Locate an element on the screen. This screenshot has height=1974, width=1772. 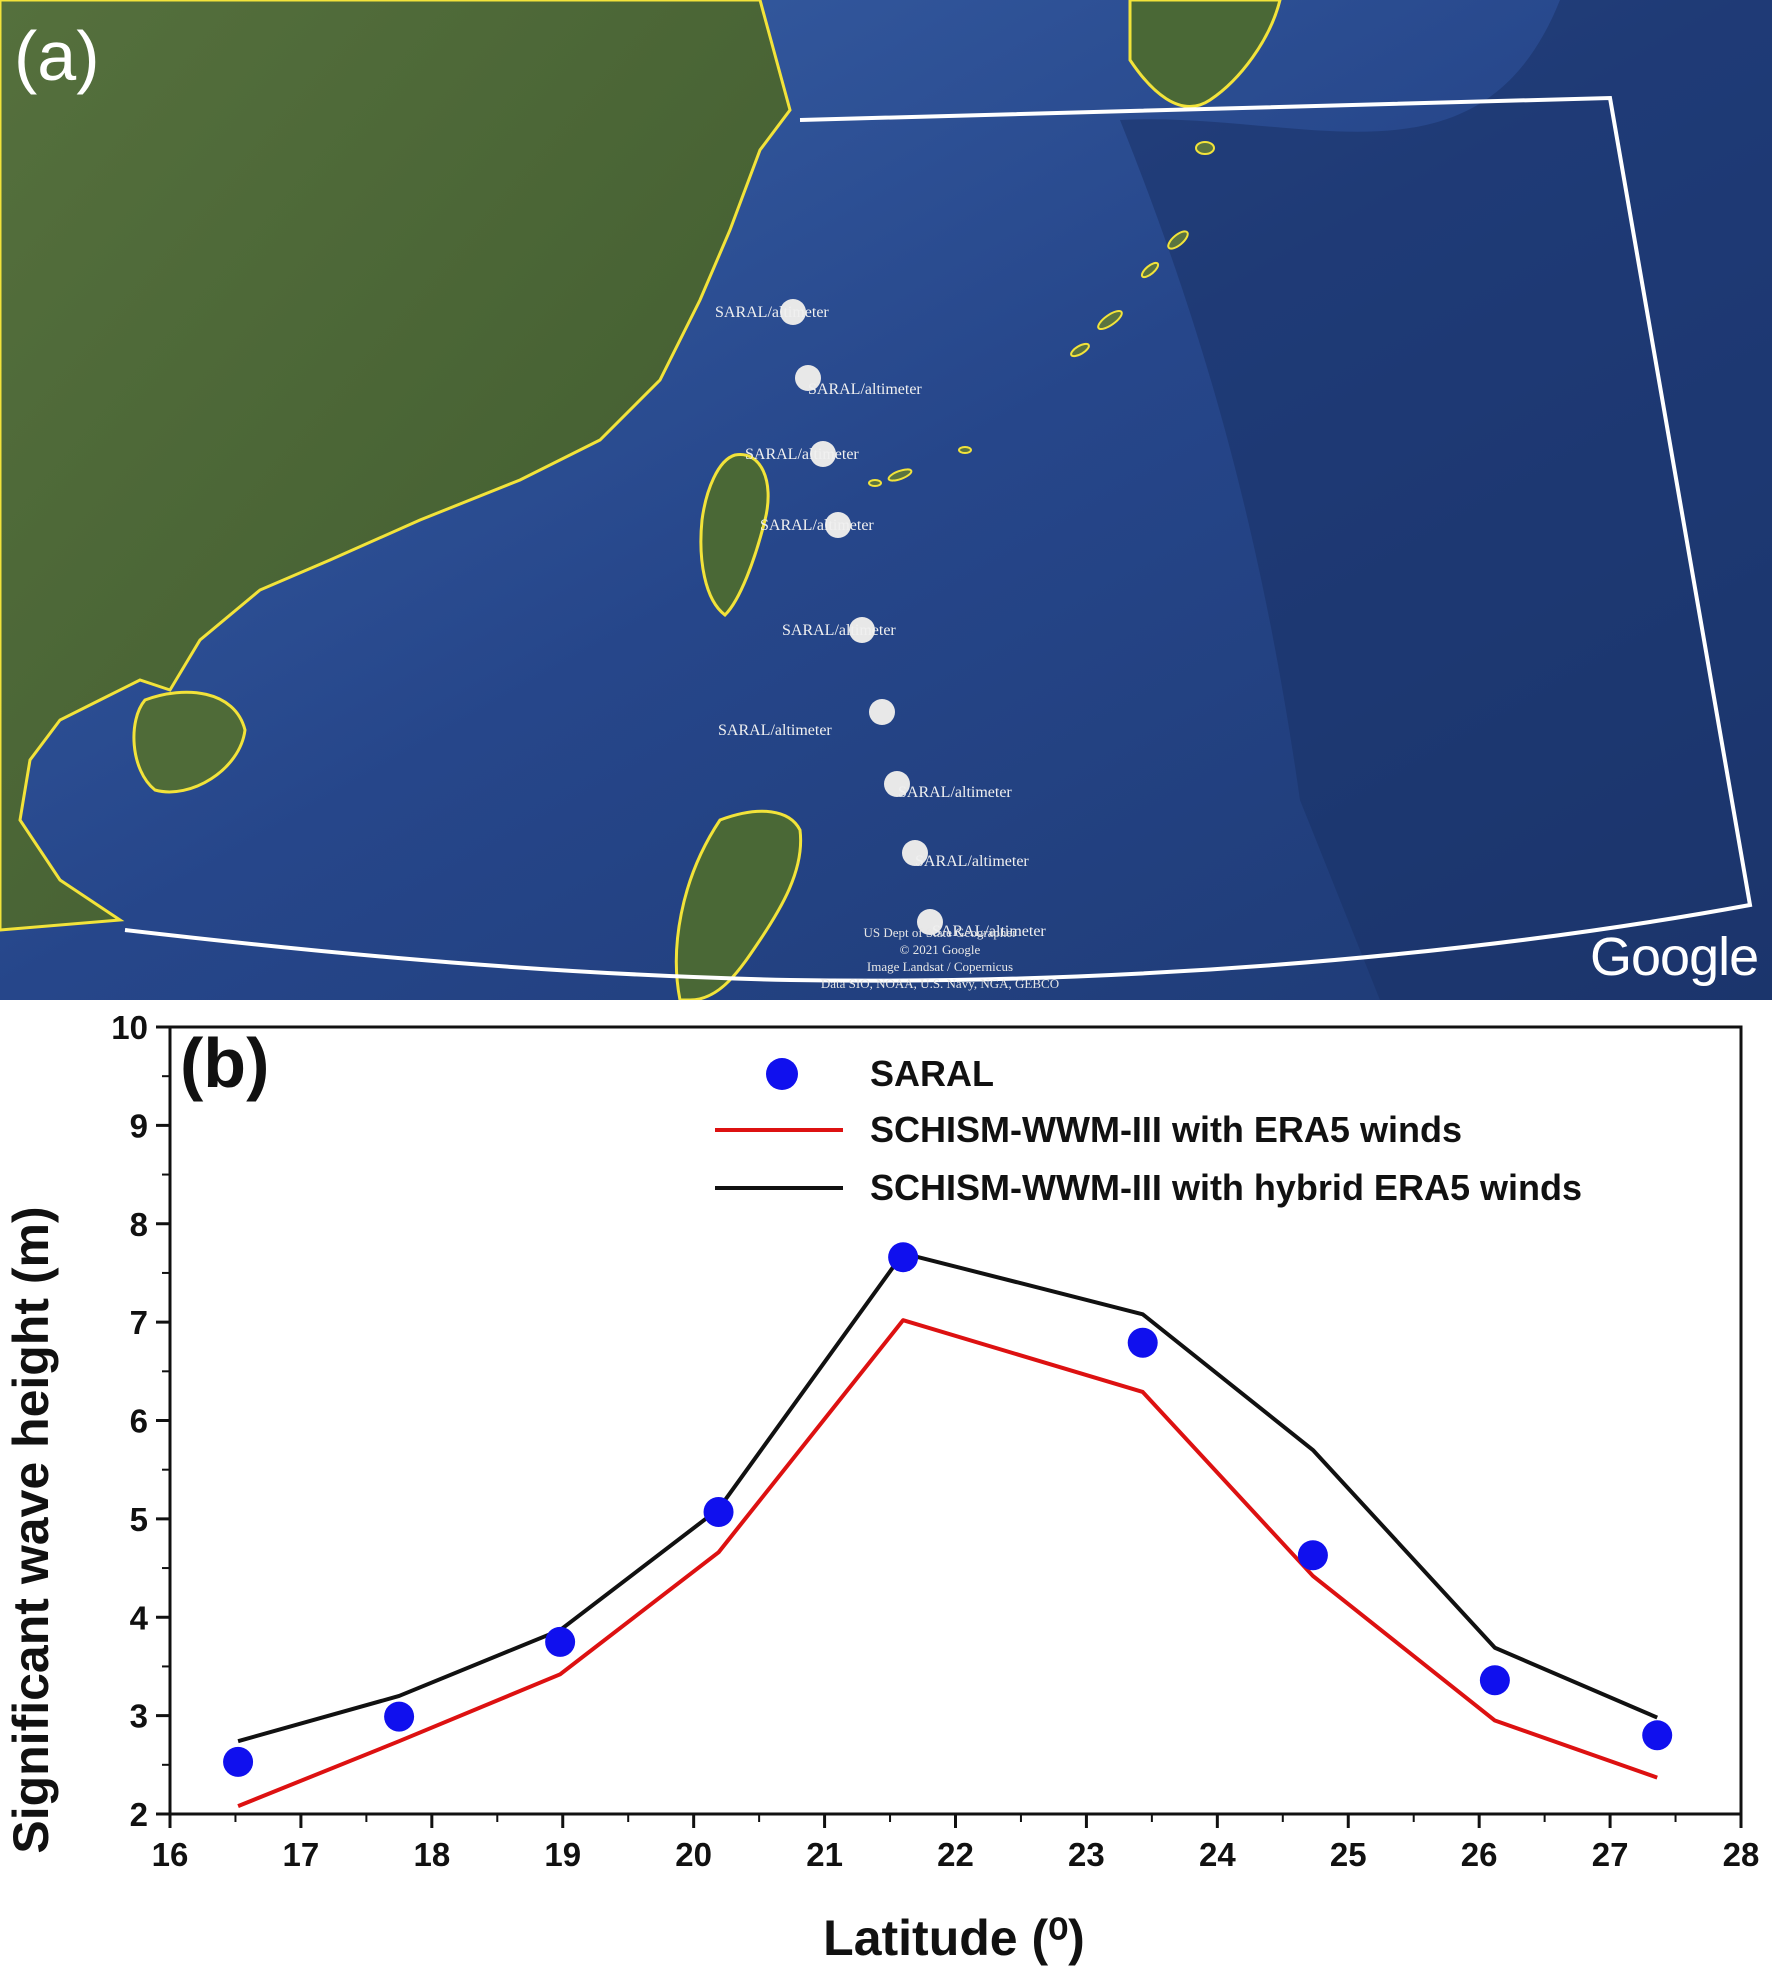
y-tick-label: 6 is located at coordinates (139, 1421).